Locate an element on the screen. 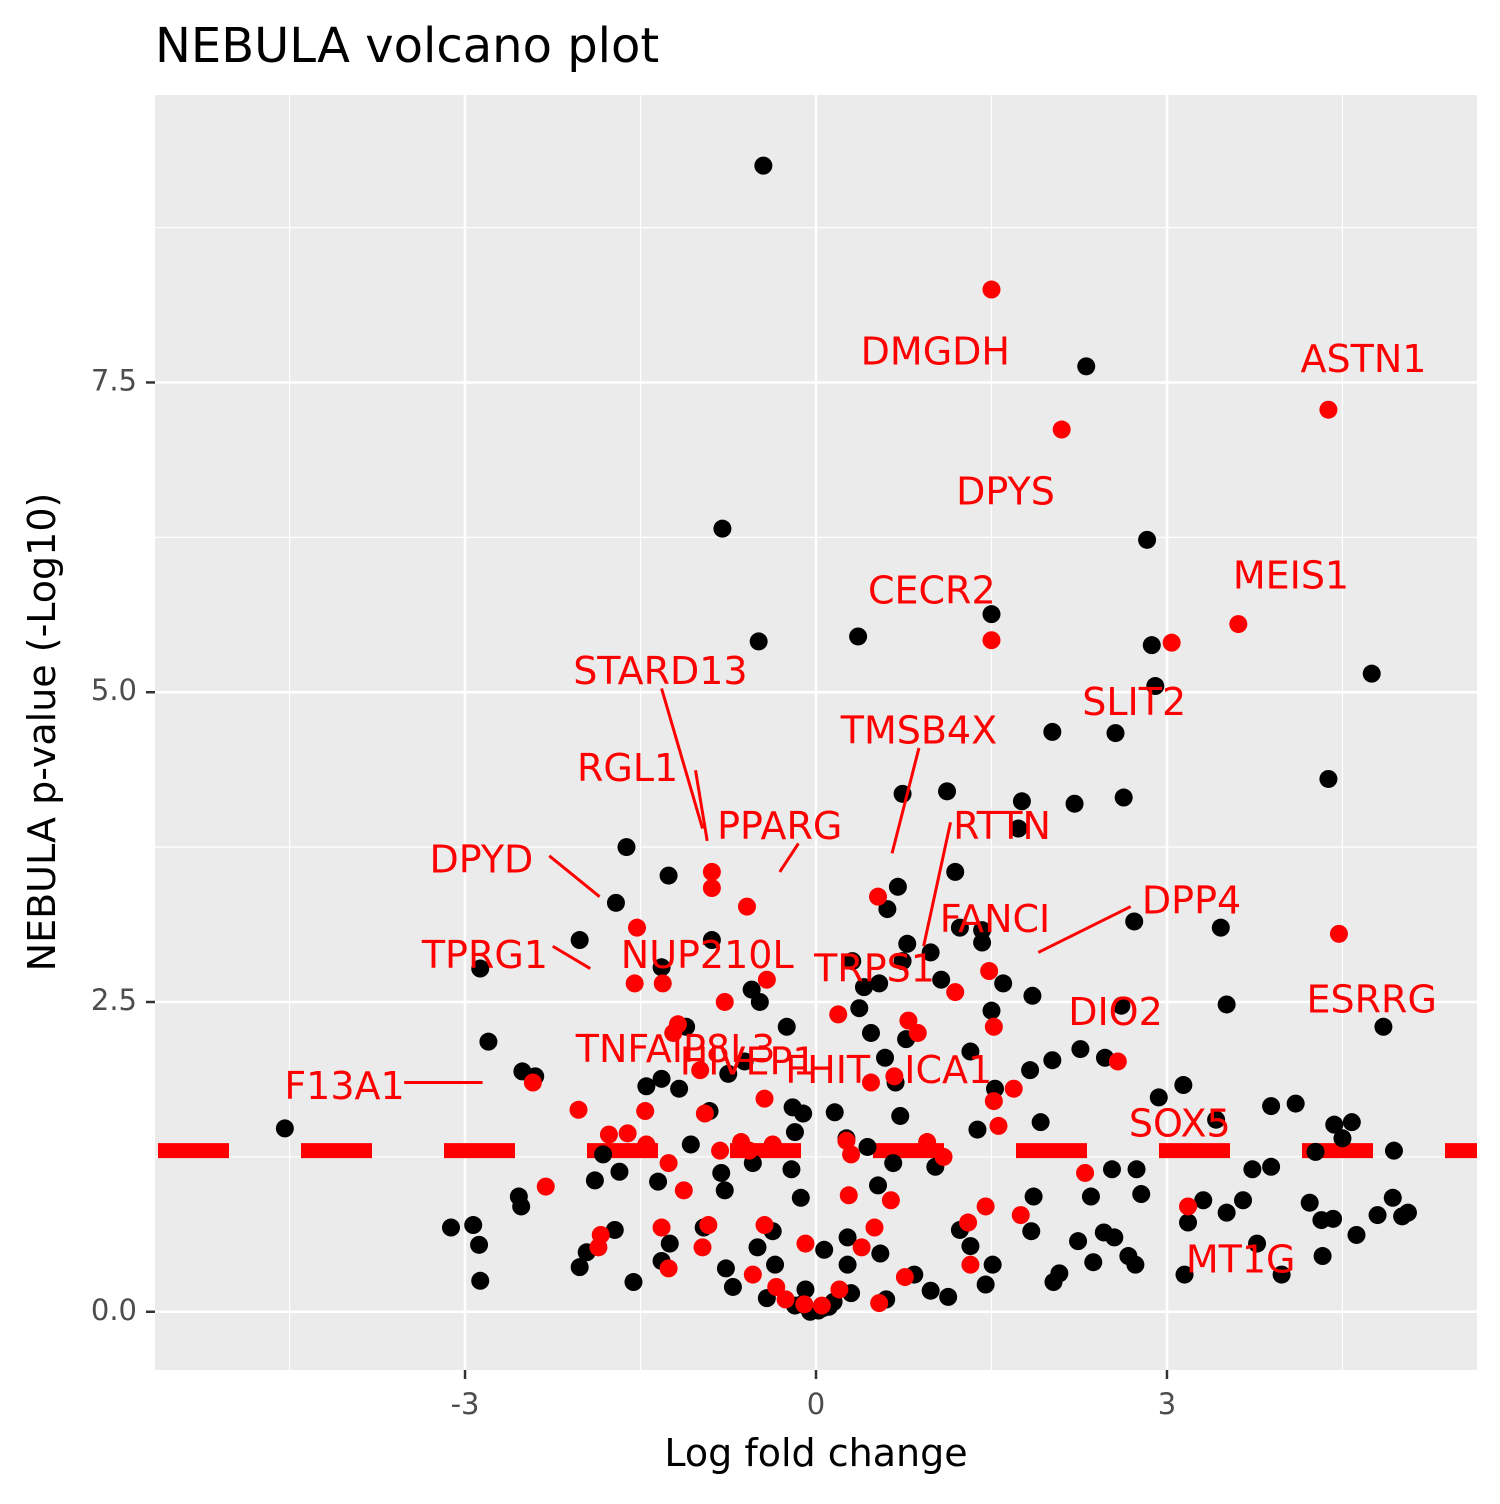  gene-label: SLIT2 is located at coordinates (1134, 702).